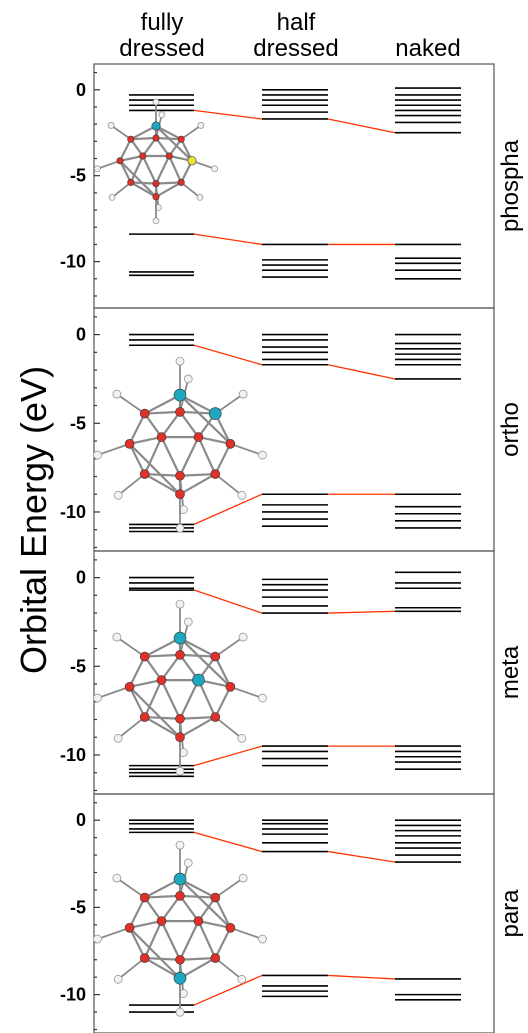  I want to click on col-head-fully-line1: fully, so click(162, 22).